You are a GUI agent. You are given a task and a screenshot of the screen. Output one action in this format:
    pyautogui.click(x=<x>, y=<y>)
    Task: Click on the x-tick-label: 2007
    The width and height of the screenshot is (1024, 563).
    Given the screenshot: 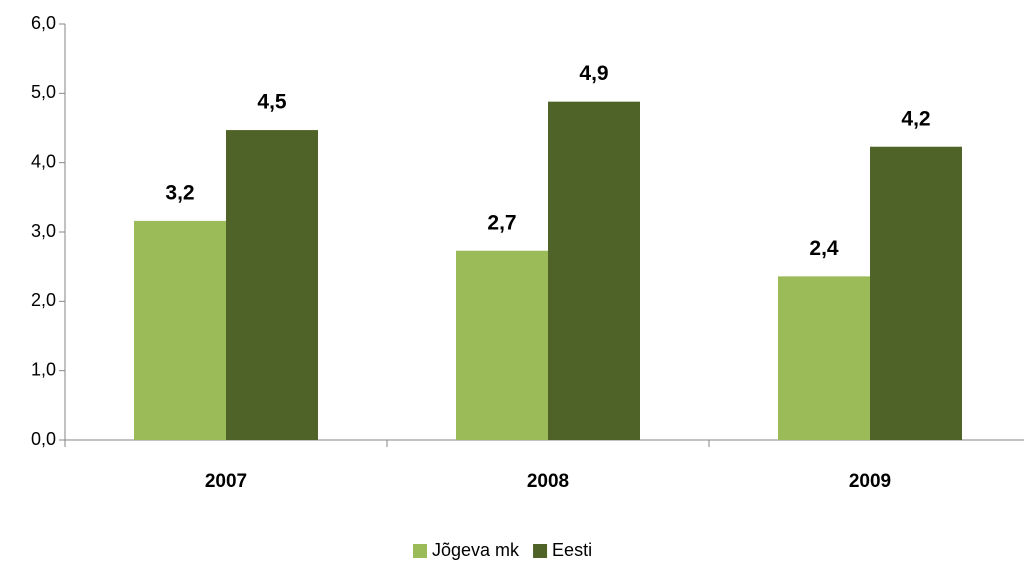 What is the action you would take?
    pyautogui.click(x=226, y=481)
    